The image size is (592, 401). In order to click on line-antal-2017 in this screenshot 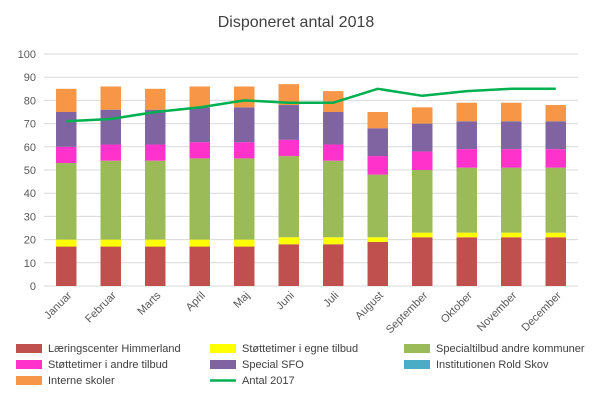, I will do `click(311, 105)`.